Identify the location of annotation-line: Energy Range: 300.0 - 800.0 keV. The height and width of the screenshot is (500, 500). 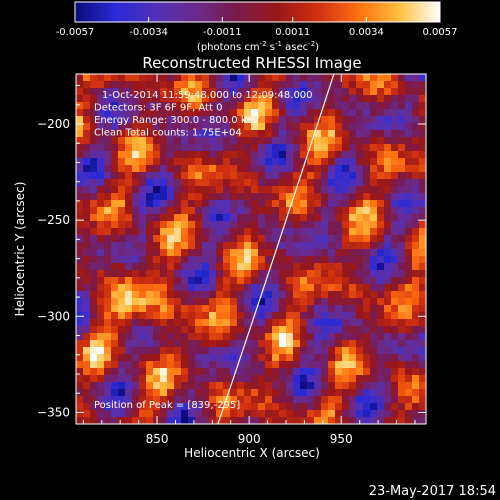
(176, 120).